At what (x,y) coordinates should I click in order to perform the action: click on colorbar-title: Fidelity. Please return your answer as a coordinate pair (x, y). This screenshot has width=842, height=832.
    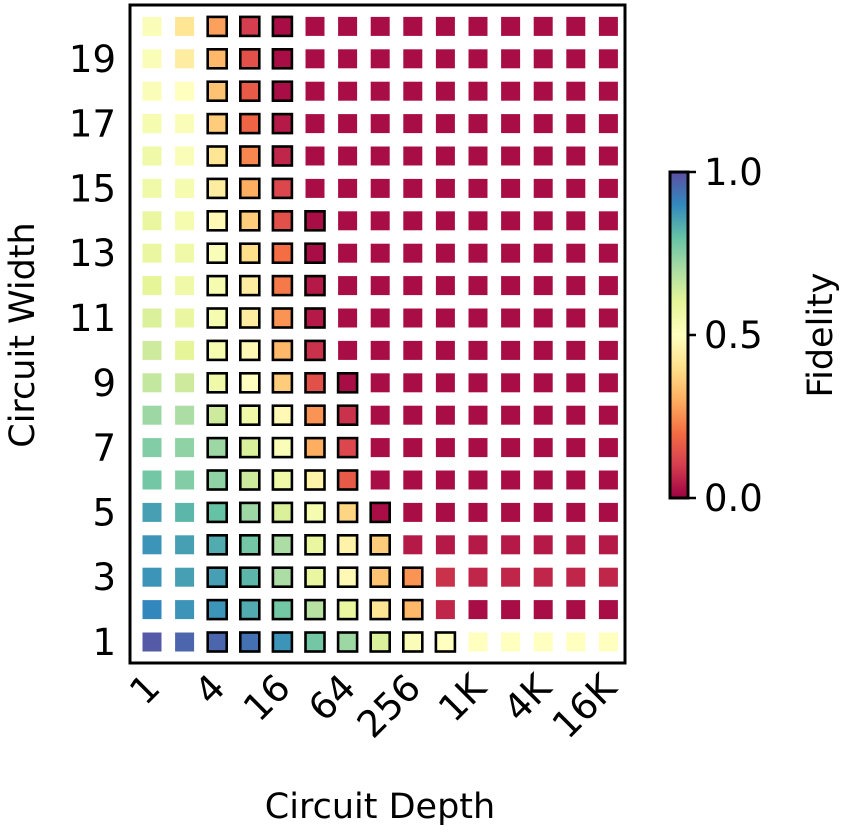
    Looking at the image, I should click on (821, 335).